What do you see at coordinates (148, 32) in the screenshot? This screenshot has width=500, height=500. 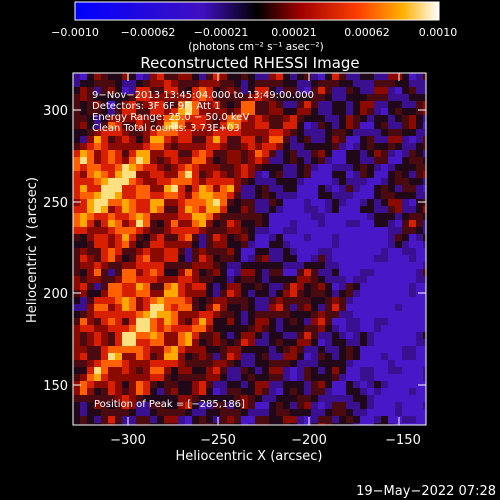 I see `colorbar-tick: −0.00062` at bounding box center [148, 32].